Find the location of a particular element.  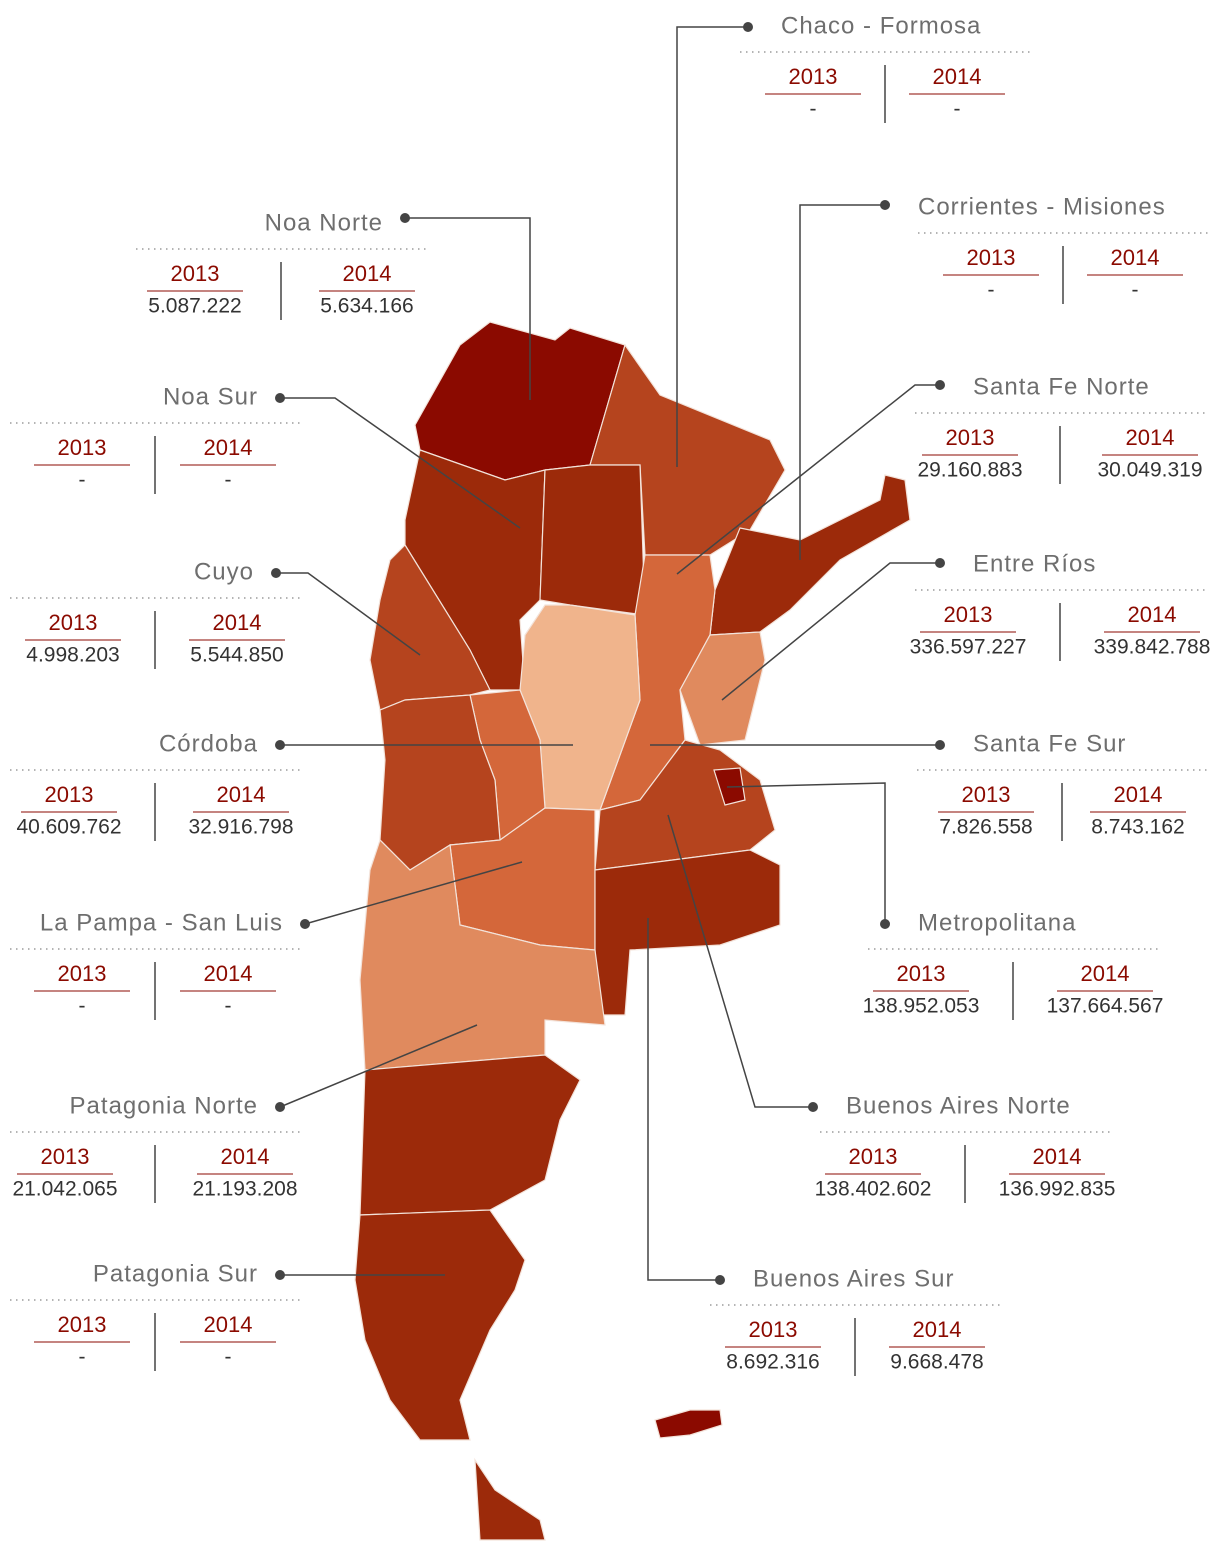

region-value: 30.049.319 is located at coordinates (1149, 470).